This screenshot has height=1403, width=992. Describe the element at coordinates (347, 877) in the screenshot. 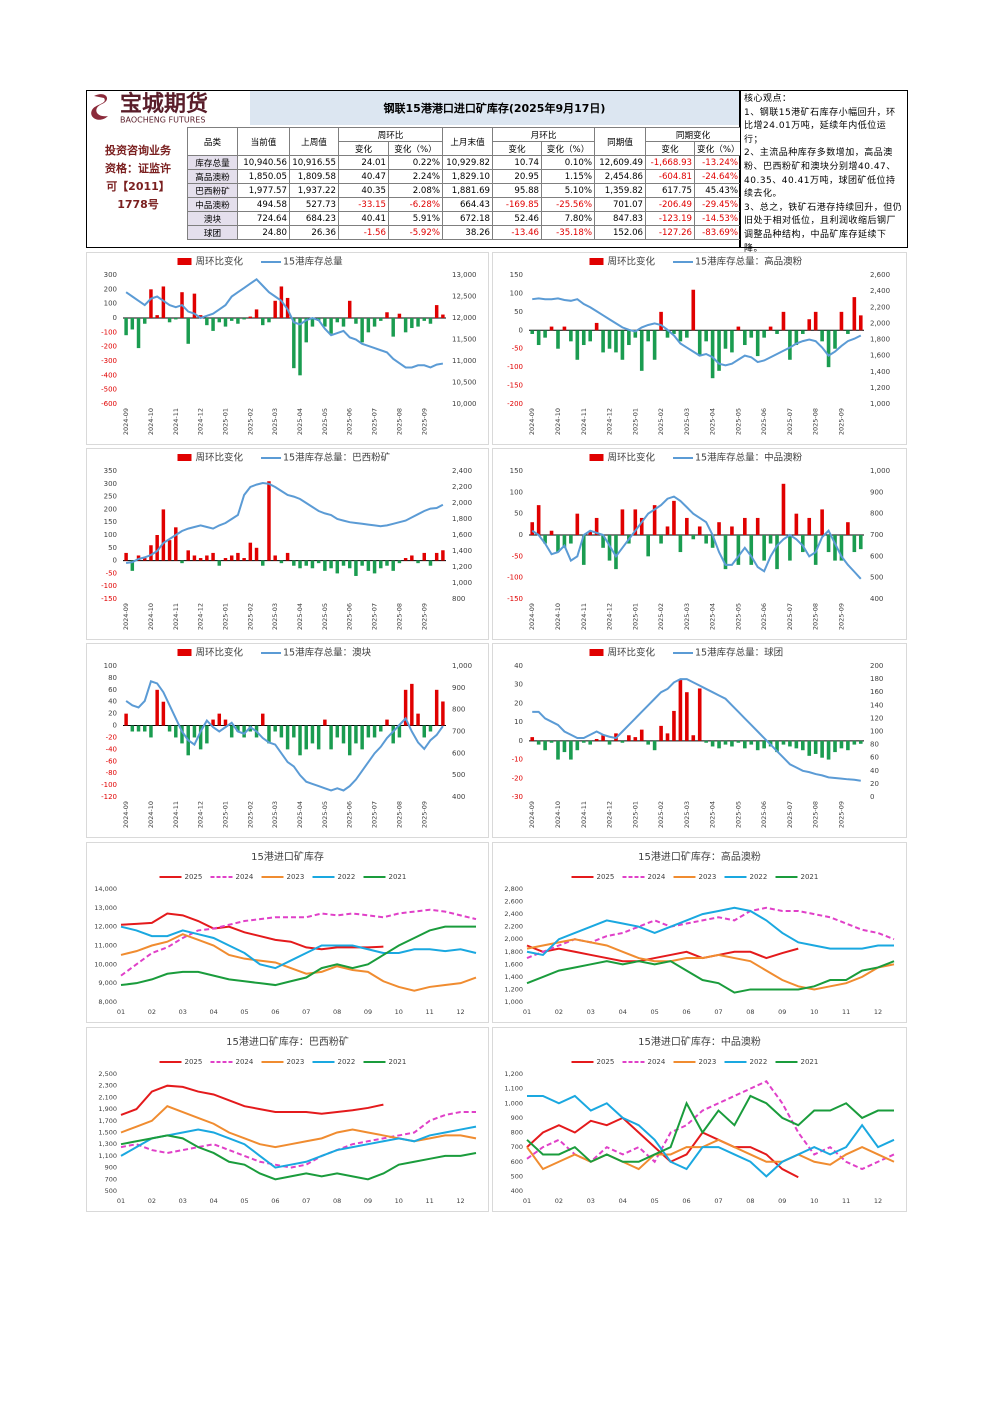

I see `legend-label: 2022` at that location.